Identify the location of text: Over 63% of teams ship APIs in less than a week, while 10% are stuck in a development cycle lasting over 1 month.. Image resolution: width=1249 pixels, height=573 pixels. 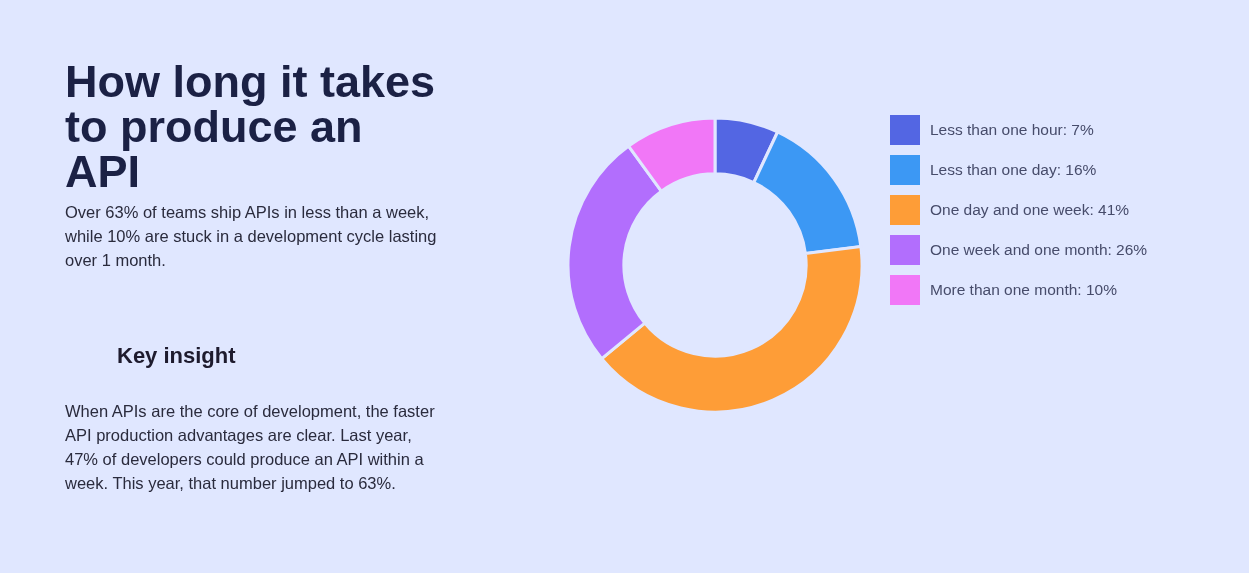
(250, 236).